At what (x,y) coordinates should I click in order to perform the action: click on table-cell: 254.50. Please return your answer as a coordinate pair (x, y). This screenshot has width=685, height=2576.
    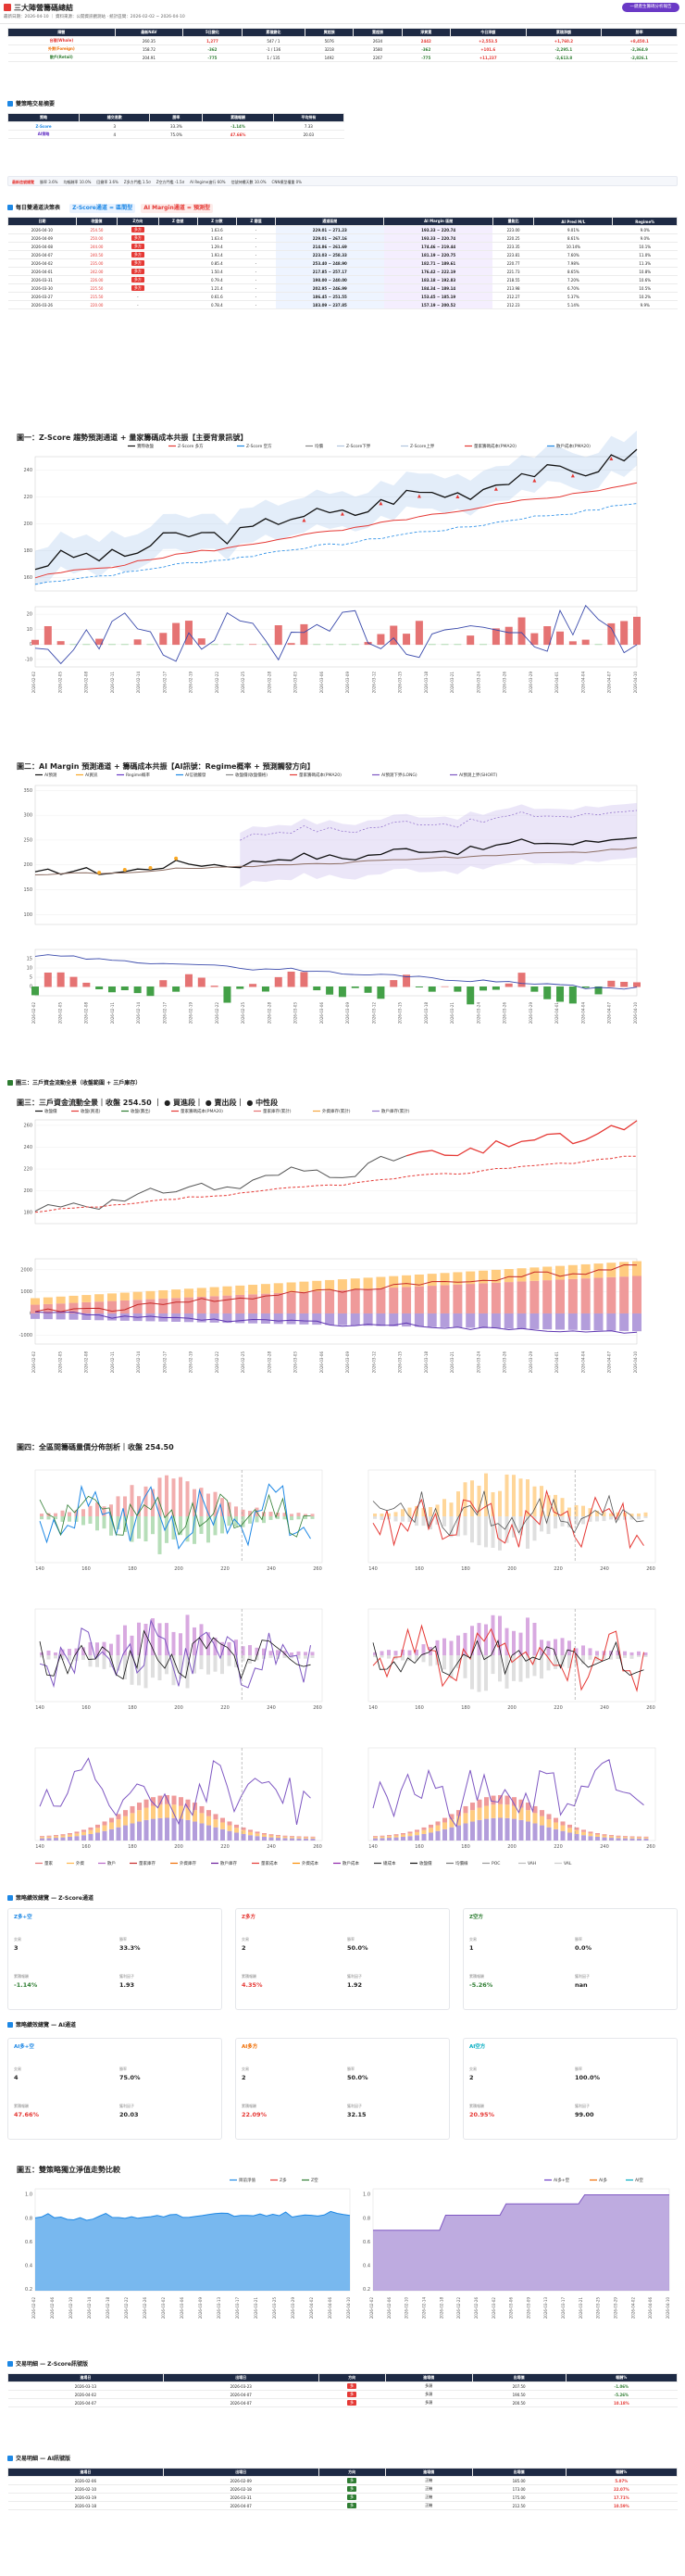
    Looking at the image, I should click on (97, 229).